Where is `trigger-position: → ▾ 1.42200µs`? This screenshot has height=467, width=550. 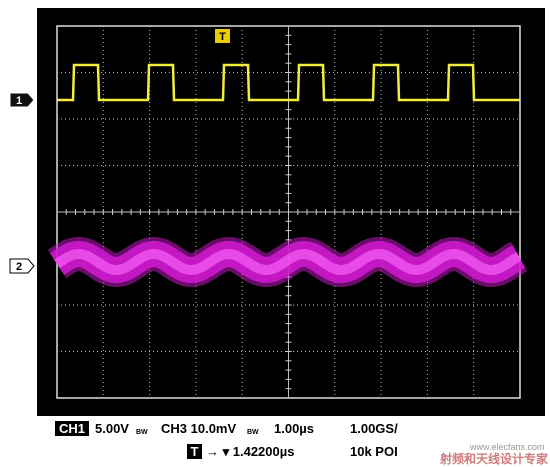
trigger-position: → ▾ 1.42200µs is located at coordinates (250, 451).